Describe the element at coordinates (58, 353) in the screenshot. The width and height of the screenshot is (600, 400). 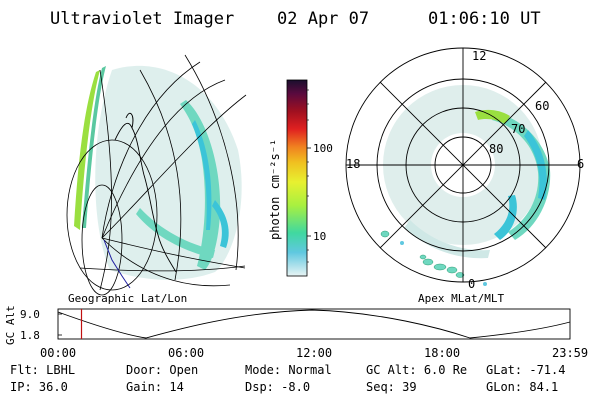
I see `timeline-xtick-0000: 00:00` at that location.